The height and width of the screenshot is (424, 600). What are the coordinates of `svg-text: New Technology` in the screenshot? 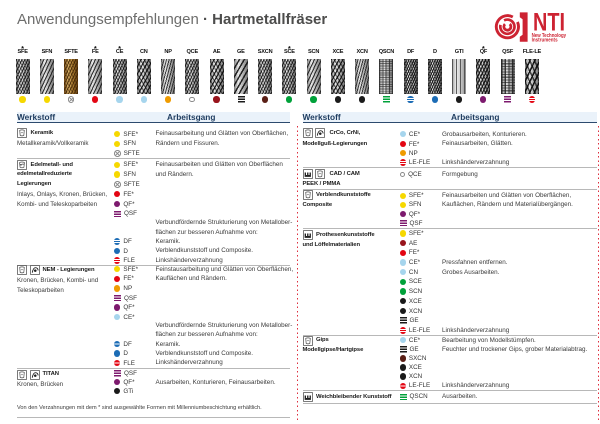 It's located at (549, 36).